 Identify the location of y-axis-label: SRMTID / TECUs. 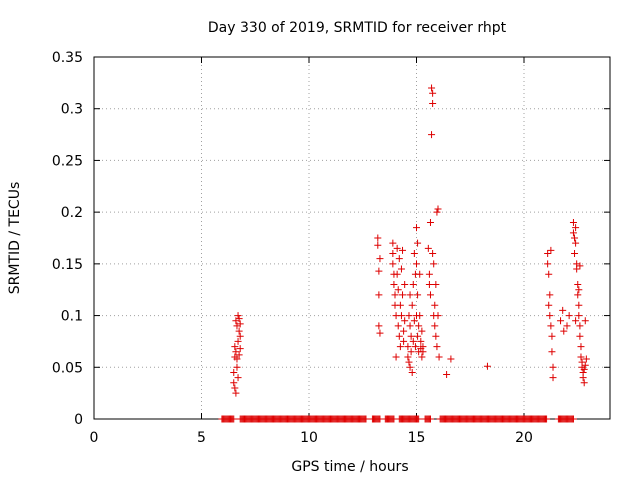
(15, 238).